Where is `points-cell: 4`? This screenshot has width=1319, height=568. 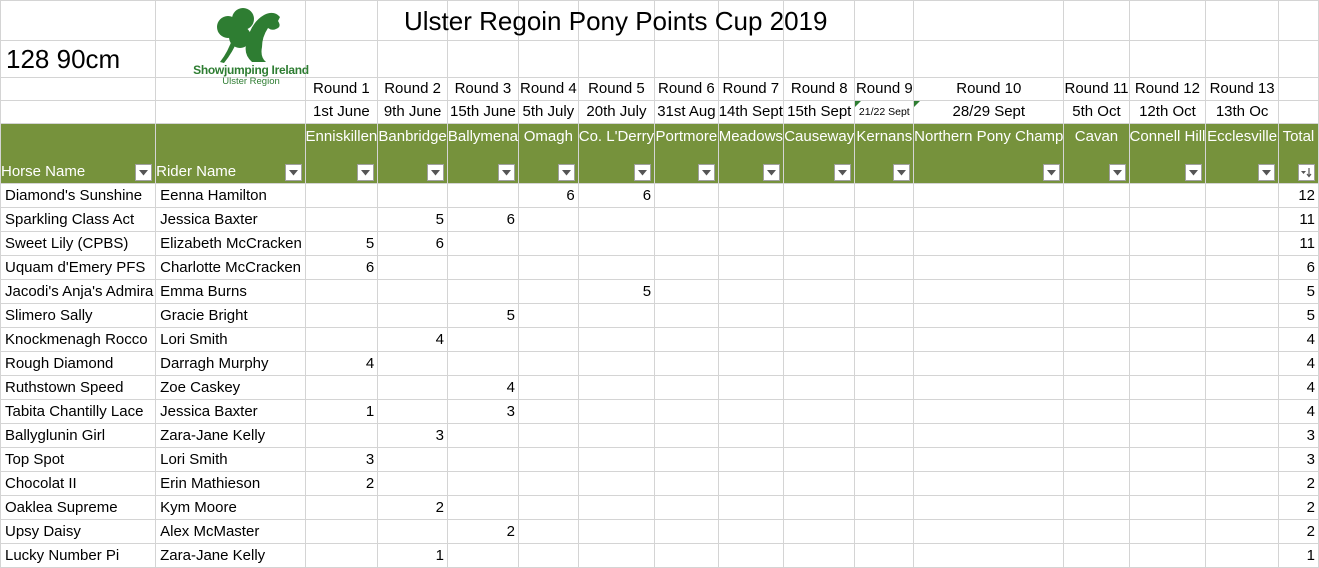
points-cell: 4 is located at coordinates (482, 387).